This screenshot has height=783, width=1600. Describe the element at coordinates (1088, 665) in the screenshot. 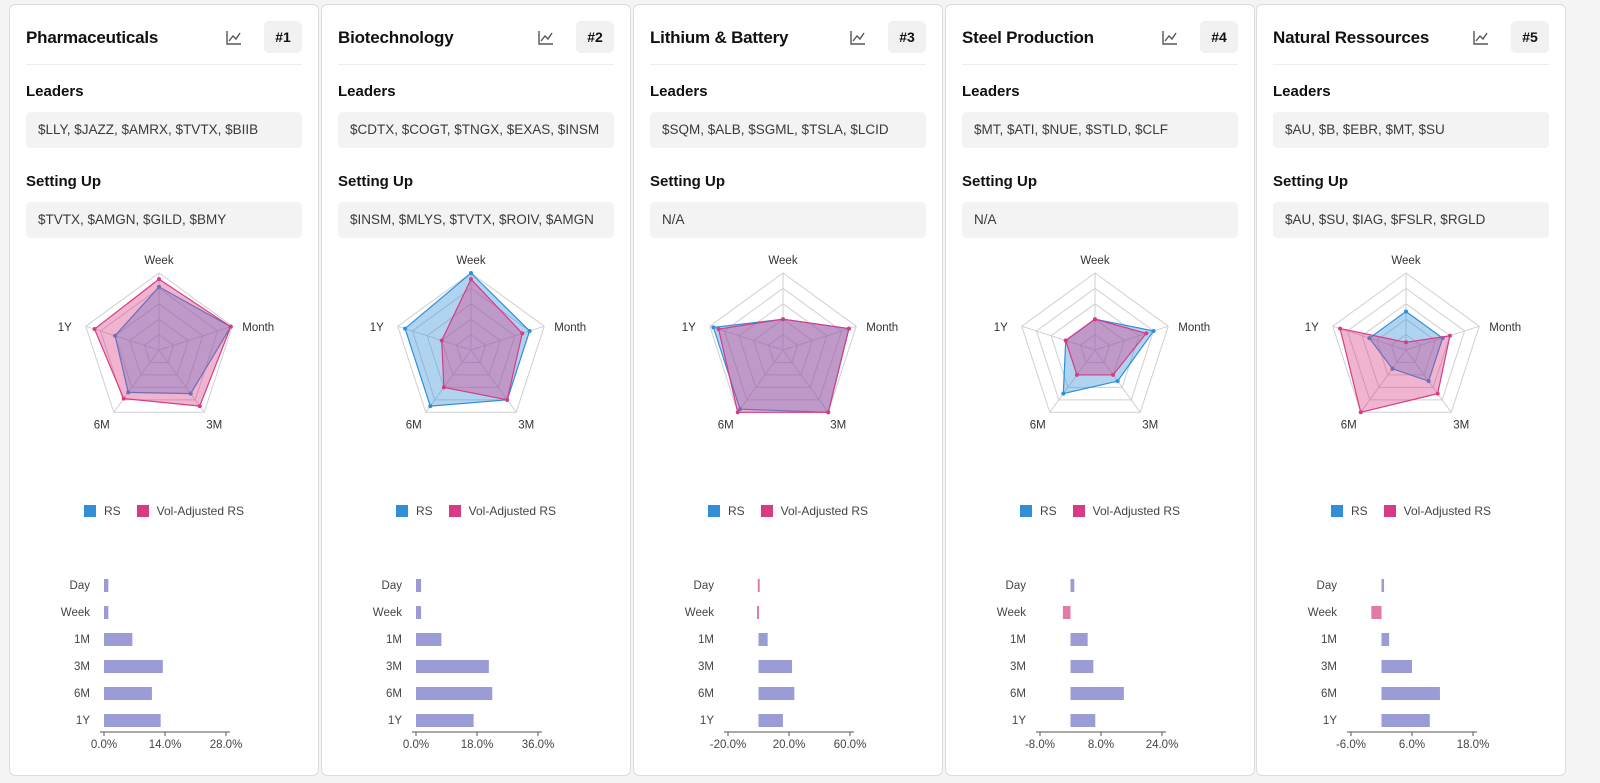

I see `bar-chart: Day Week 1M 3M 6M 1Y -8.0% 8.0% 24.0%` at that location.